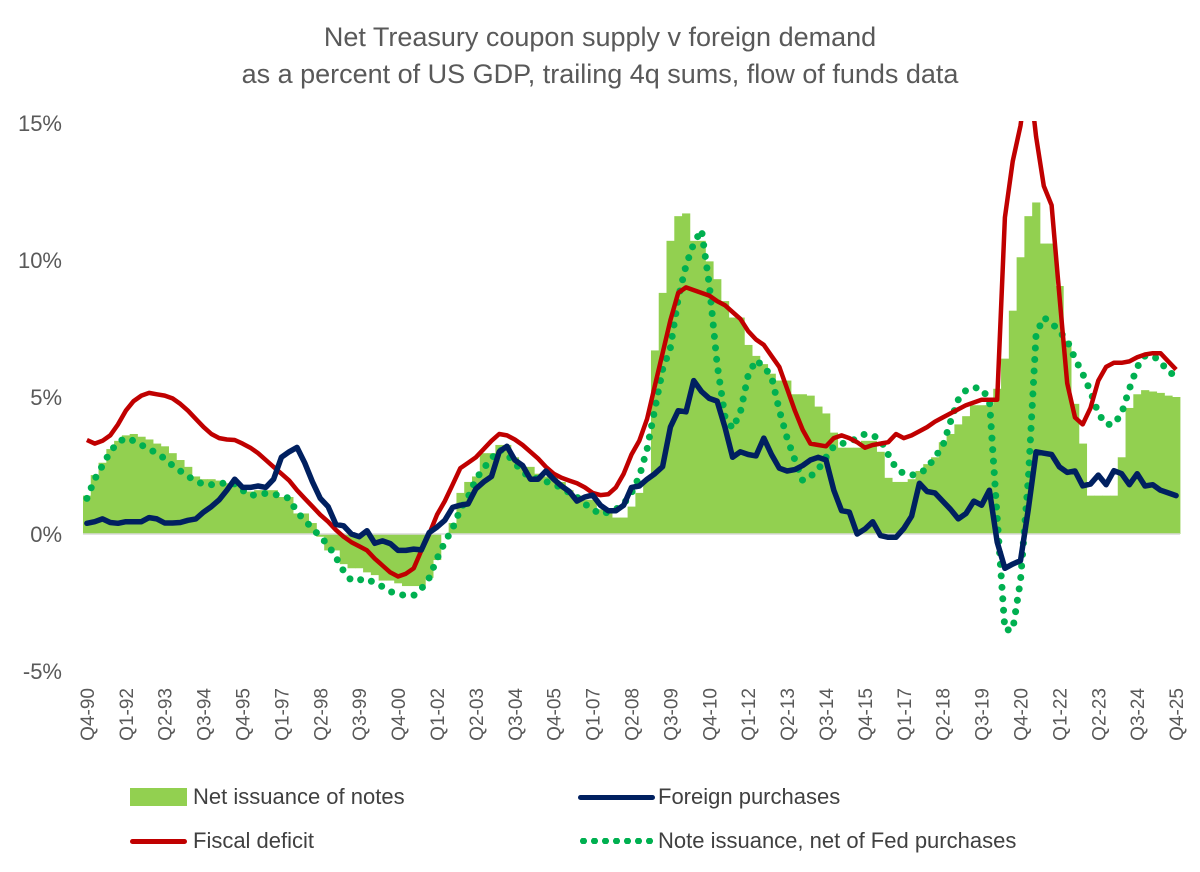  What do you see at coordinates (1060, 714) in the screenshot?
I see `x-tick-label: Q1-22` at bounding box center [1060, 714].